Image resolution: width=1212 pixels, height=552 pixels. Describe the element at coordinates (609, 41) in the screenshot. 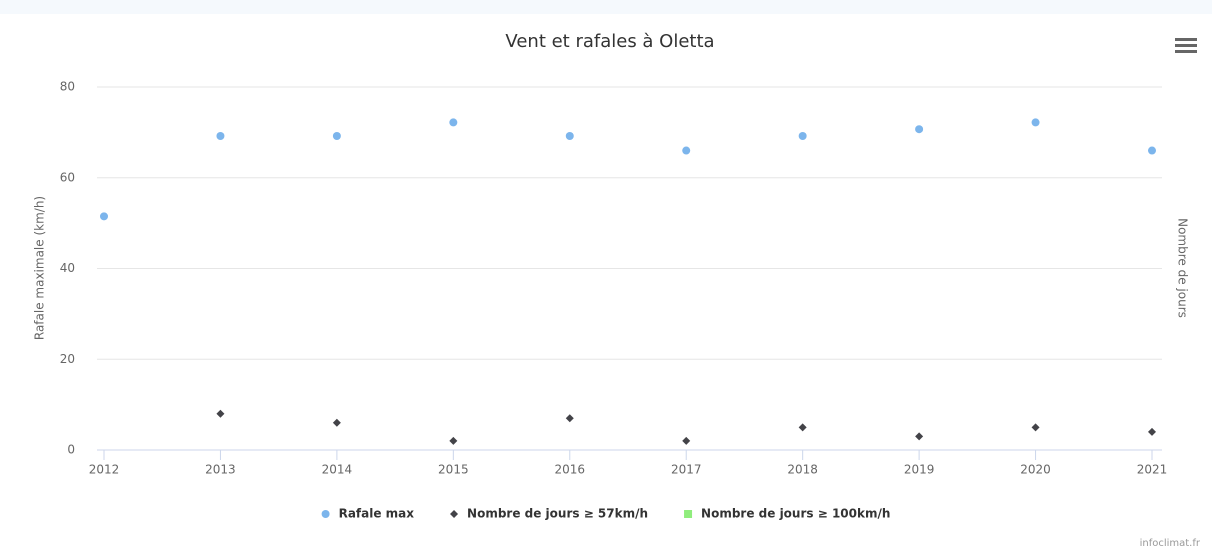

I see `chart-title: Vent et rafales à Oletta` at that location.